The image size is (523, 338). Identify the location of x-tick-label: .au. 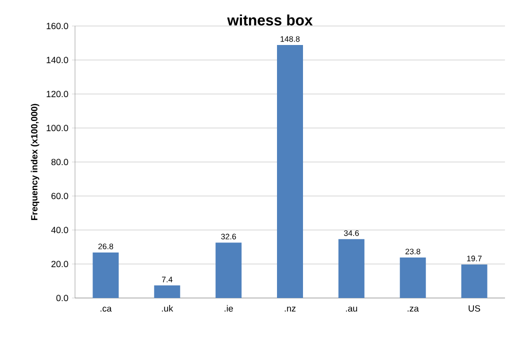
(352, 309).